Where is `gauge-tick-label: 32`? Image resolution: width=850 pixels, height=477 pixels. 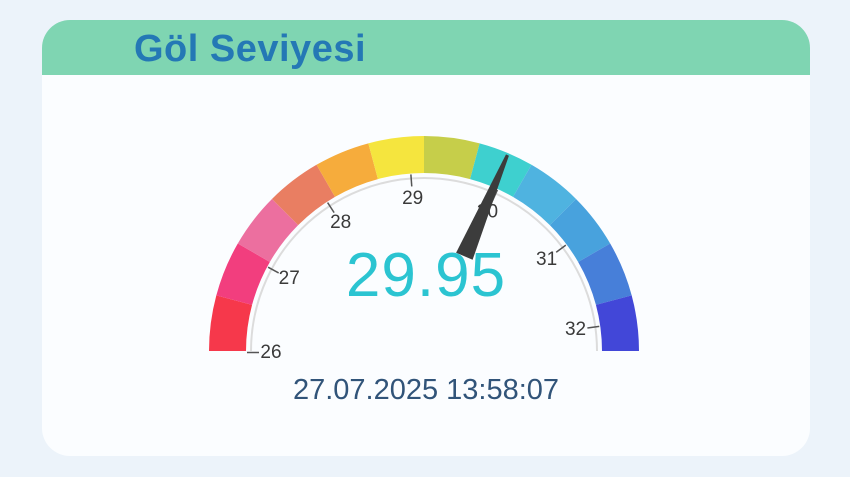 gauge-tick-label: 32 is located at coordinates (575, 329).